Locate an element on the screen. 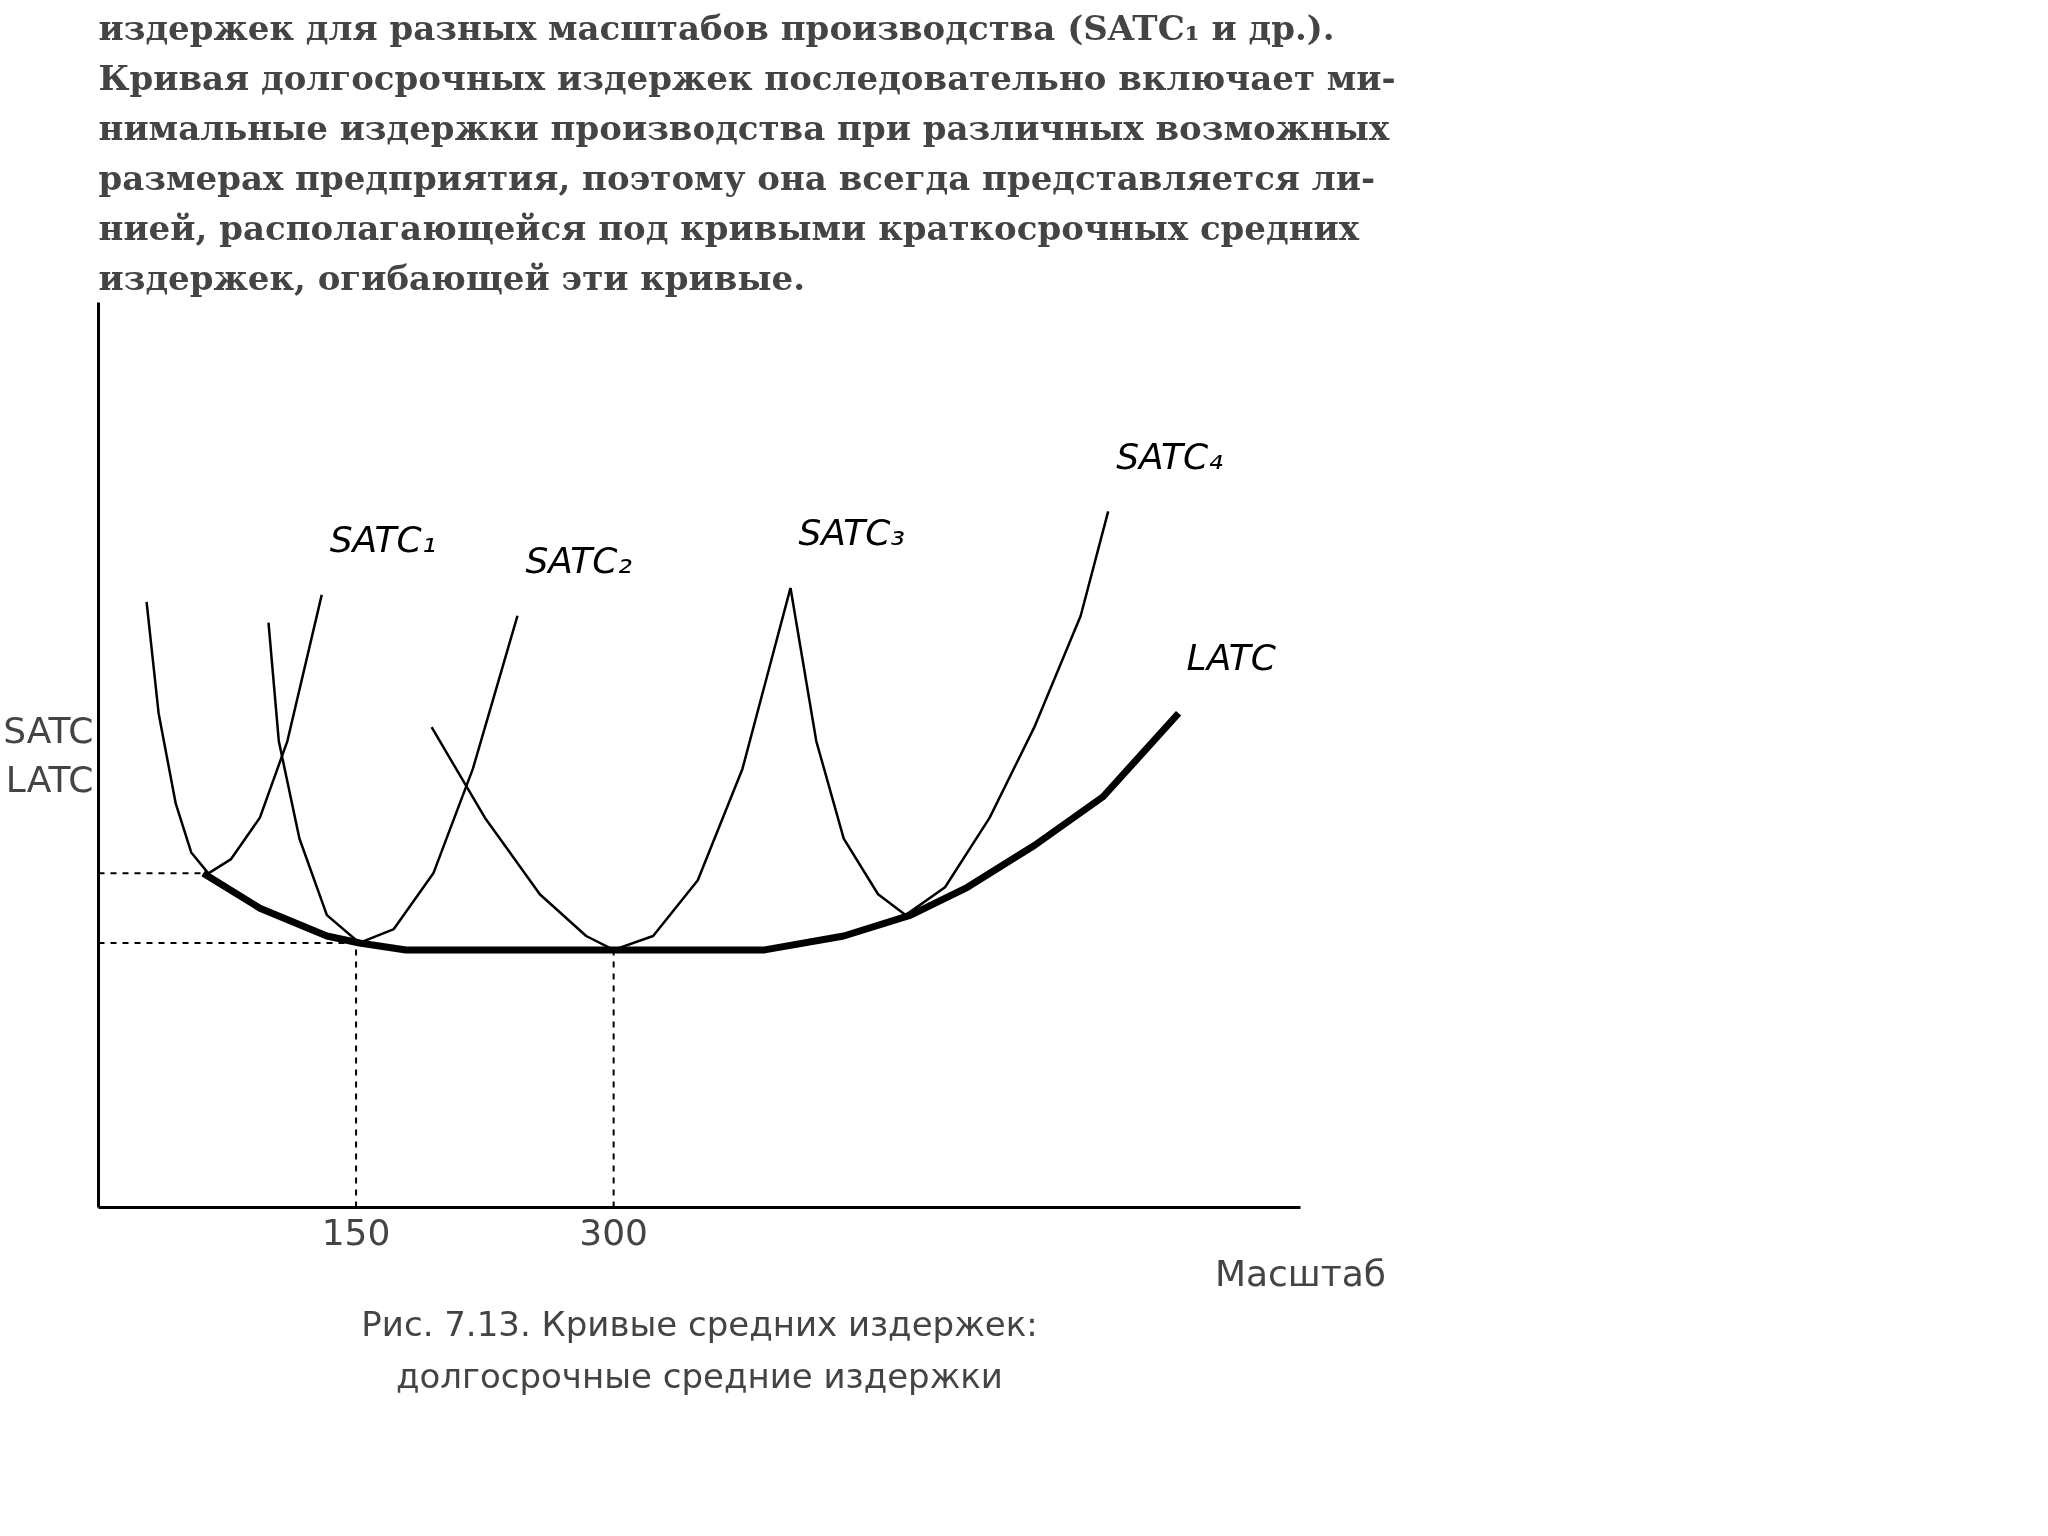 This screenshot has height=1536, width=2048. text: долгосрочные средние издержки is located at coordinates (699, 1375).